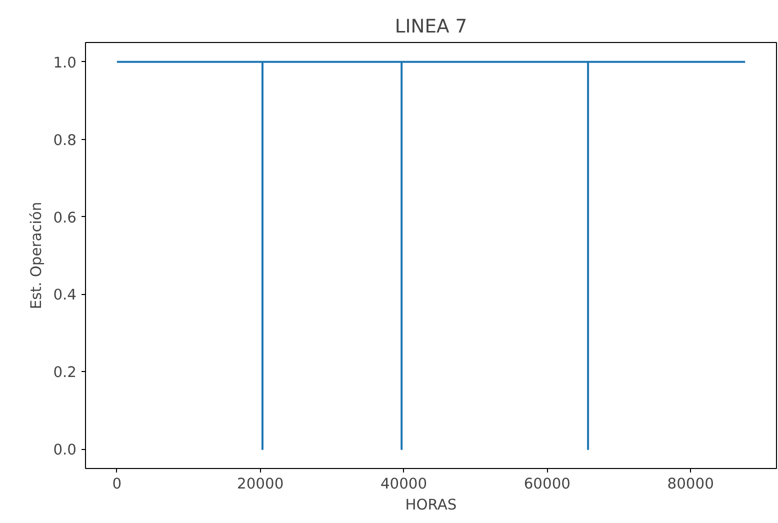 This screenshot has width=778, height=523. Describe the element at coordinates (65, 63) in the screenshot. I see `y-tick-label: 1.0` at that location.